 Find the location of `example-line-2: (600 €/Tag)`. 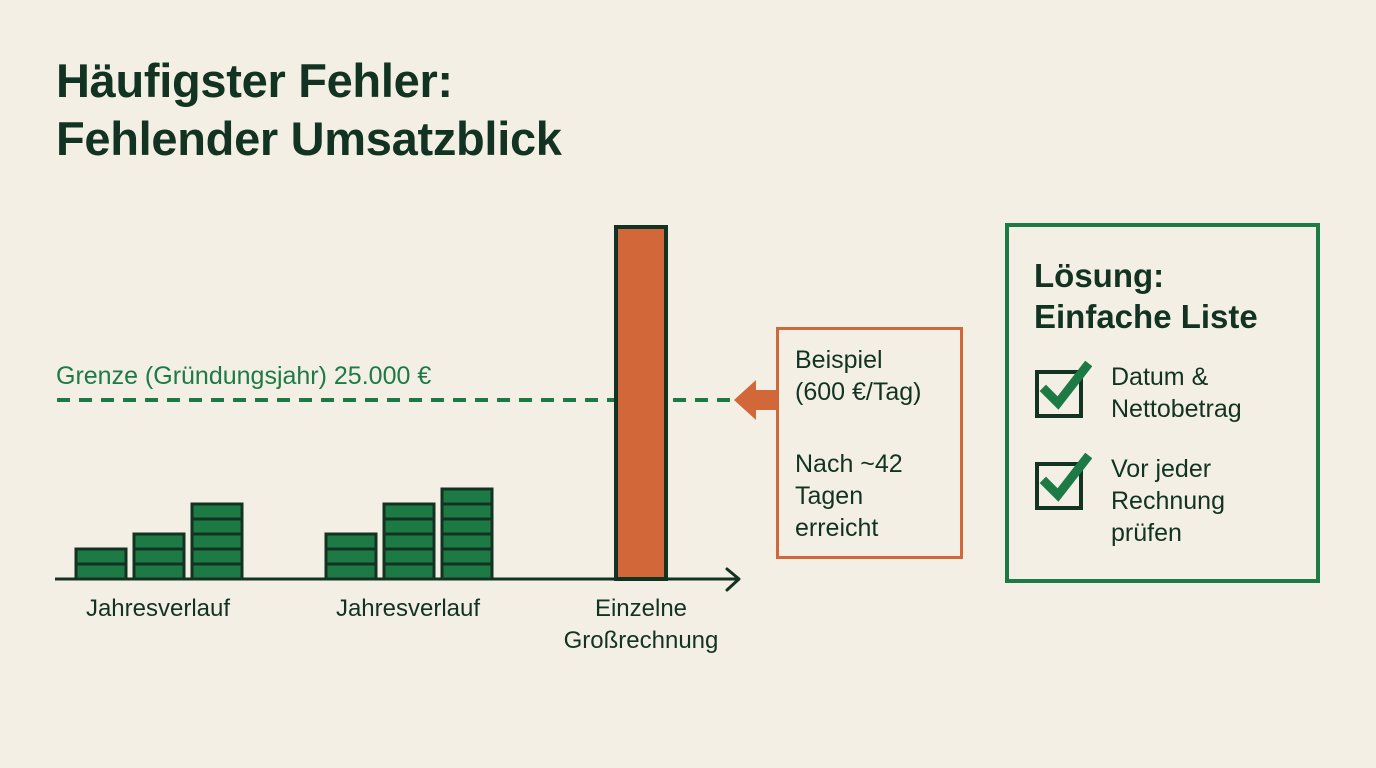

example-line-2: (600 €/Tag) is located at coordinates (858, 392).